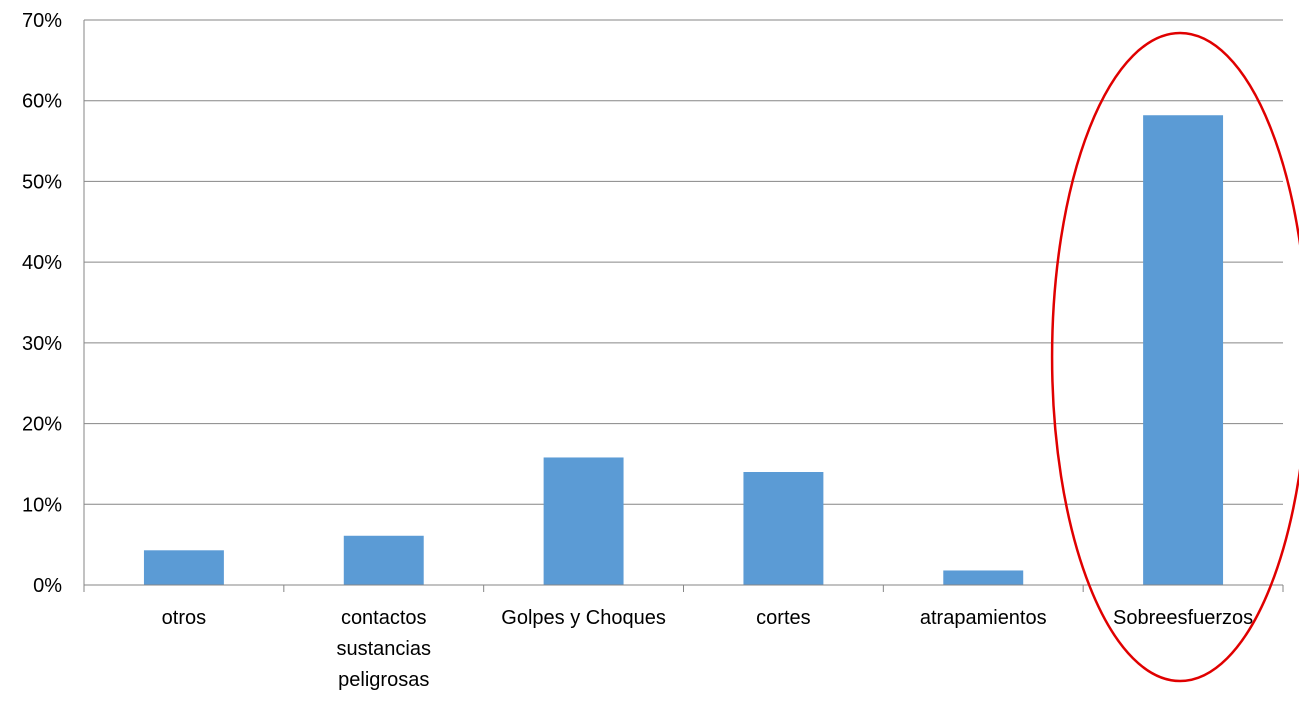 Image resolution: width=1299 pixels, height=716 pixels. I want to click on y-tick-label: 70%, so click(42, 21).